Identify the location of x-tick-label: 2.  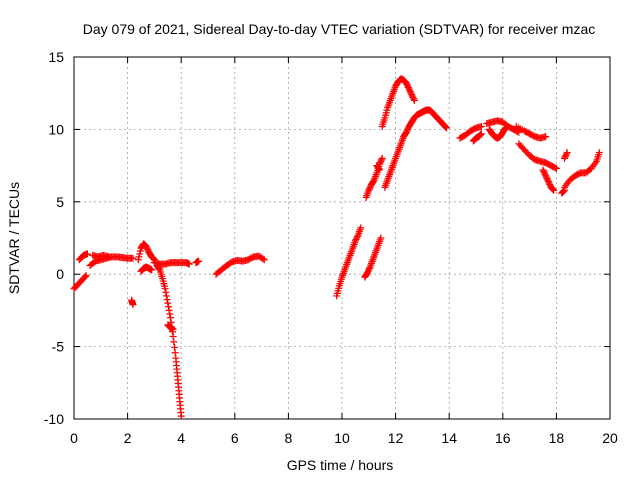
(128, 438).